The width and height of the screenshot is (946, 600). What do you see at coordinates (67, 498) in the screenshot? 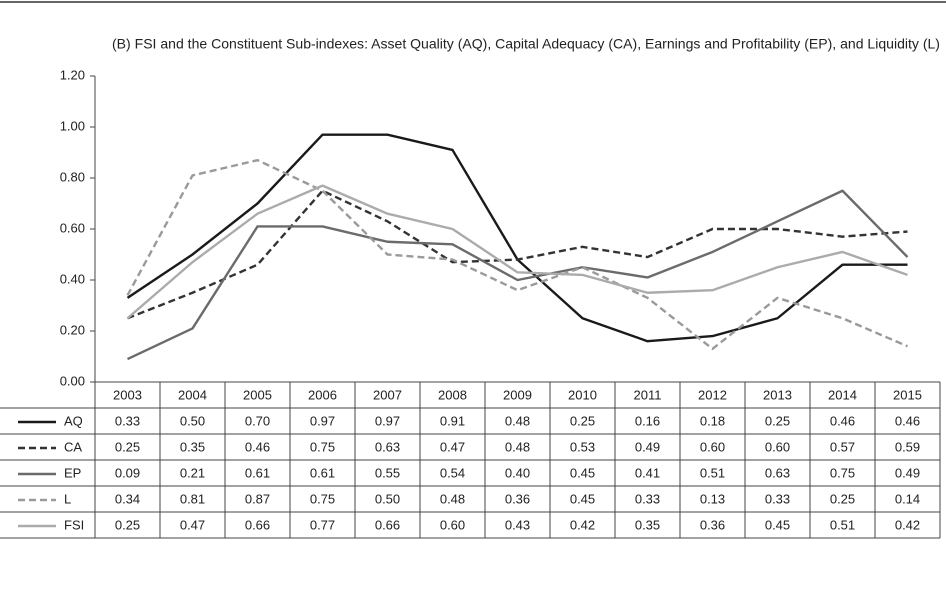
I see `legend-label: L` at bounding box center [67, 498].